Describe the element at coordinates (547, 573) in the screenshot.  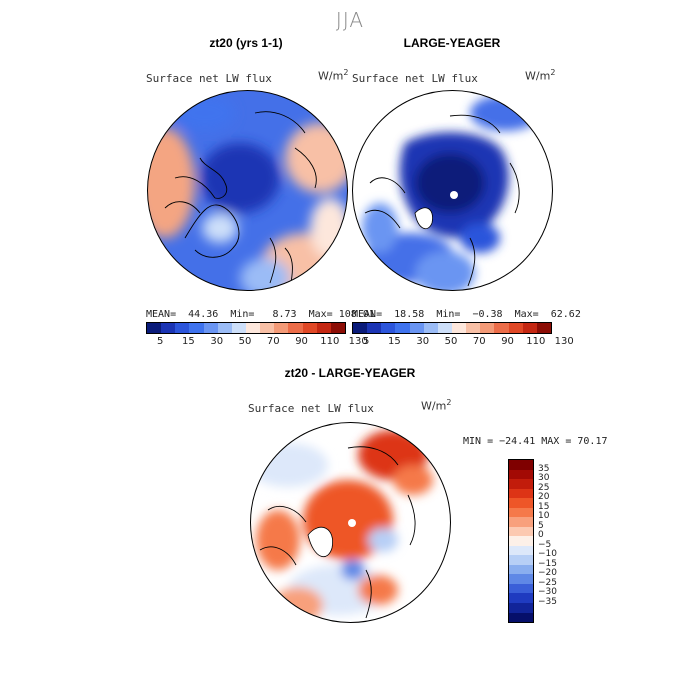
I see `panel-3-colorbar-tick: −20` at that location.